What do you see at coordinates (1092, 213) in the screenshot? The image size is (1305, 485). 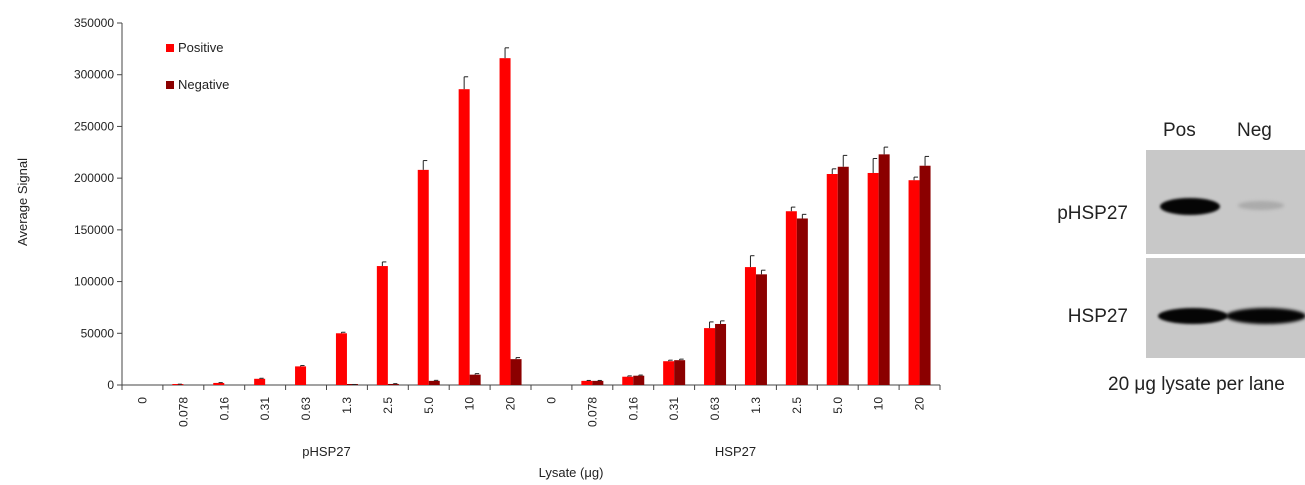 I see `band-label-phsp27: pHSP27` at bounding box center [1092, 213].